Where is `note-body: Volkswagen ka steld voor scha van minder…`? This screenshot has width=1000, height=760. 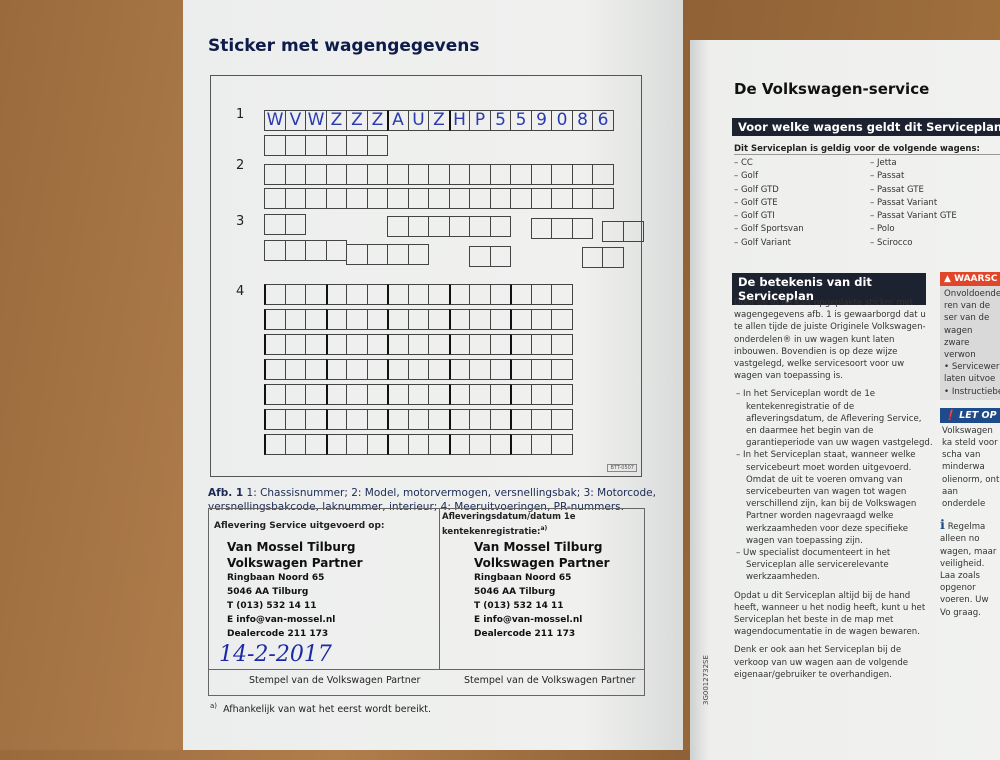
note-body: Volkswagen ka steld voor scha van minder… is located at coordinates (971, 467).